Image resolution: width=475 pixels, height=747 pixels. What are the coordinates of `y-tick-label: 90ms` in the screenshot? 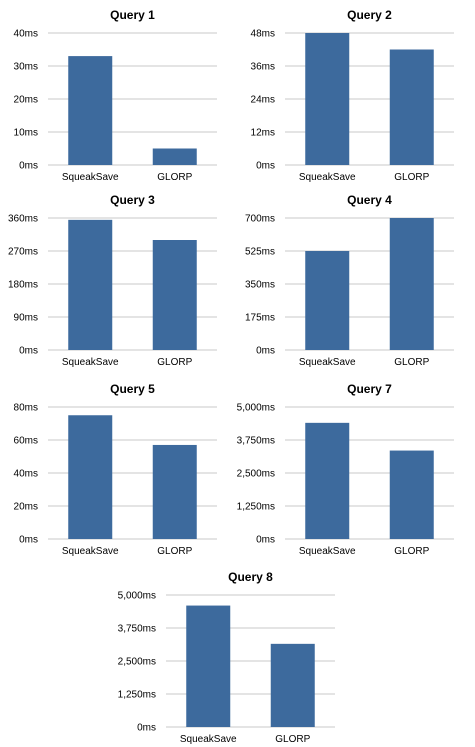 It's located at (26, 318).